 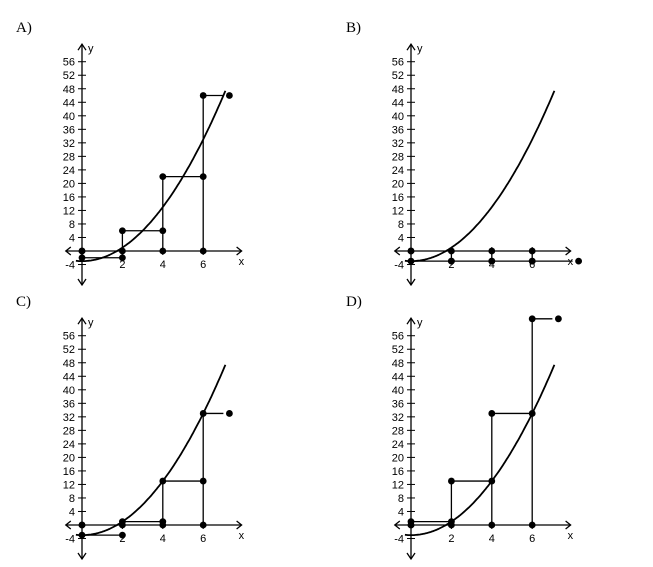 I want to click on panel-label: D), so click(x=354, y=302).